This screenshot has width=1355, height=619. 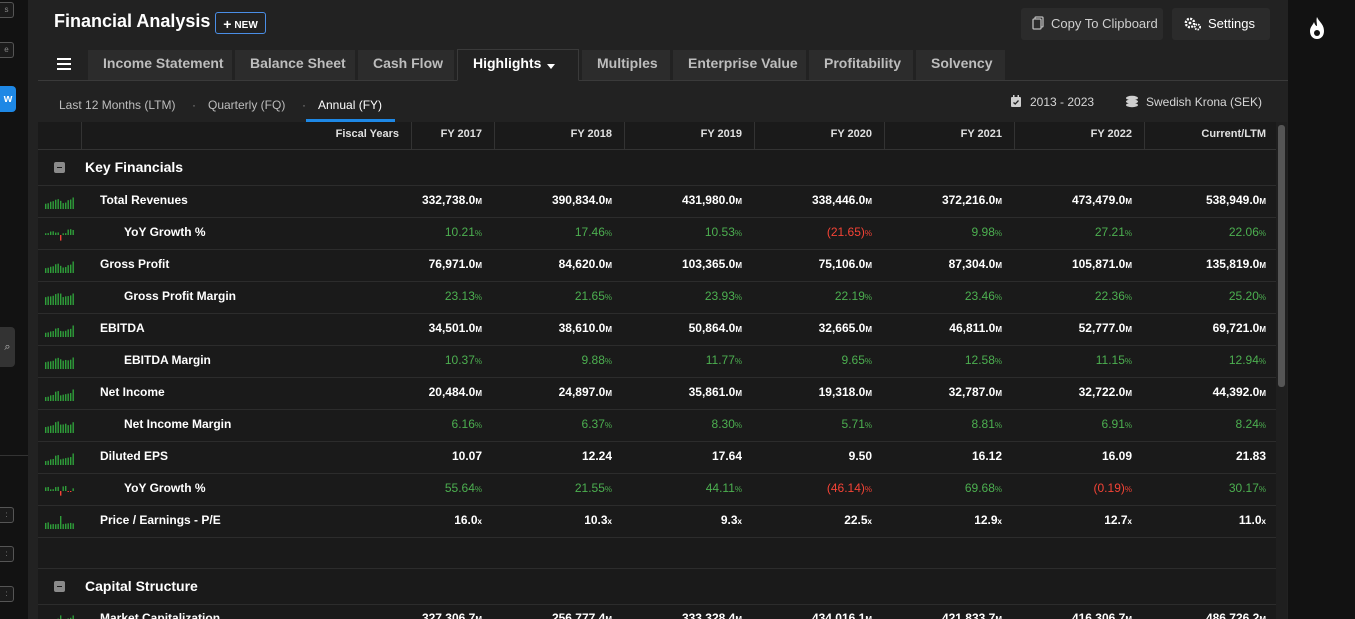 What do you see at coordinates (7, 347) in the screenshot?
I see `search-icon: ⌕` at bounding box center [7, 347].